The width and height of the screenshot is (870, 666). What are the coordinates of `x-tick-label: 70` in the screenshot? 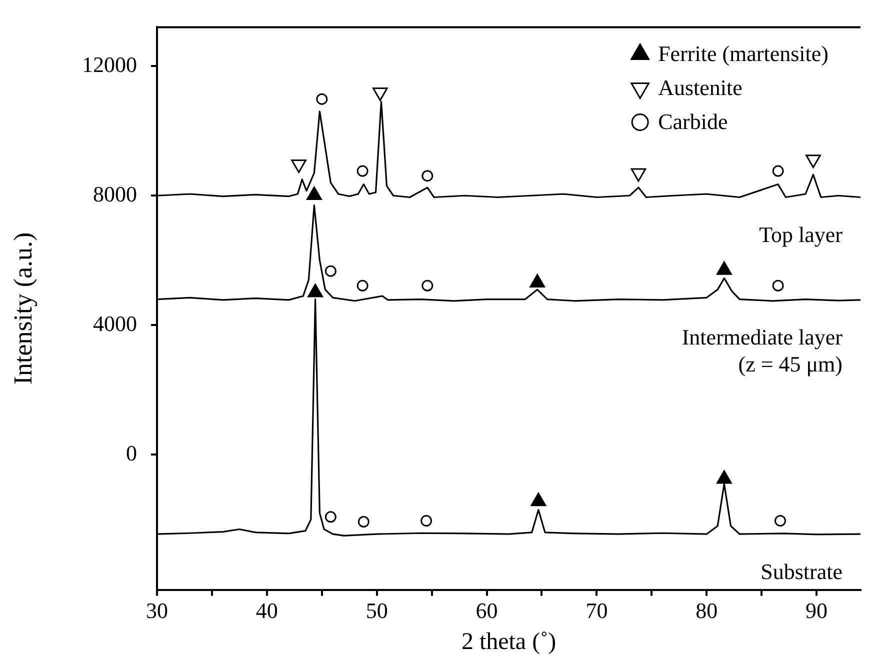 It's located at (597, 610).